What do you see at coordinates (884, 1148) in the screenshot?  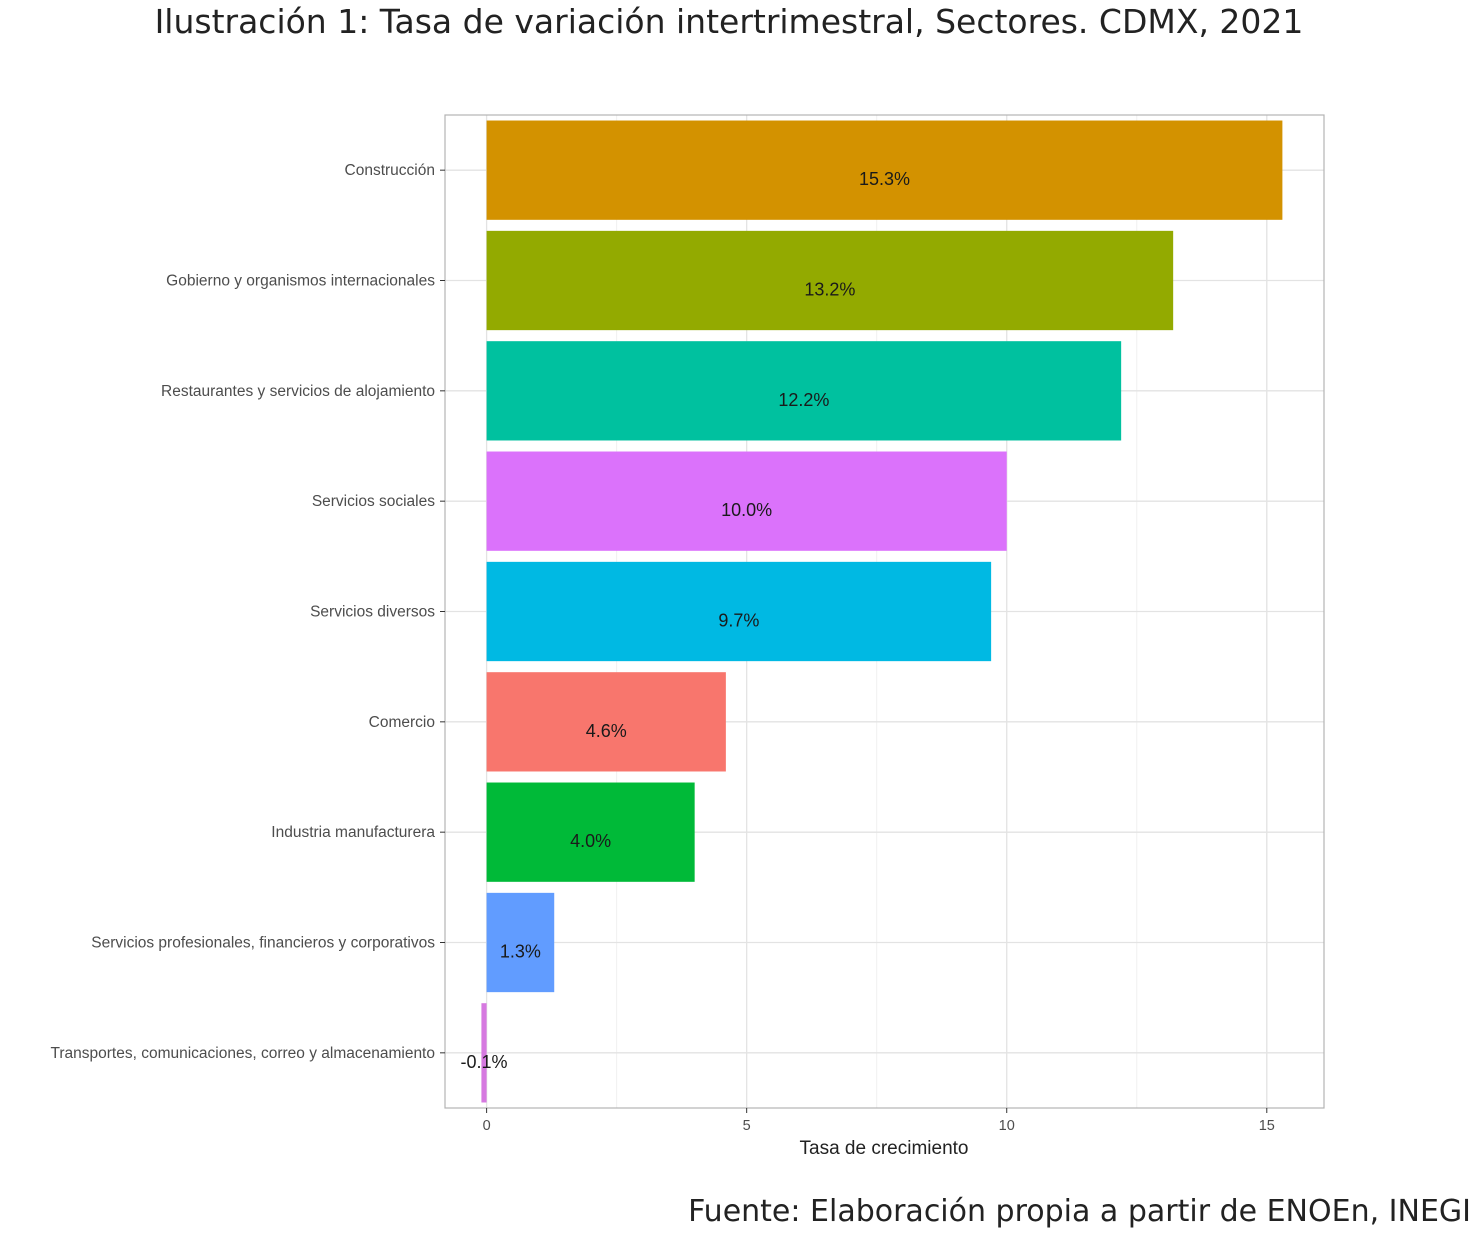 I see `x-axis-title: Tasa de crecimiento` at bounding box center [884, 1148].